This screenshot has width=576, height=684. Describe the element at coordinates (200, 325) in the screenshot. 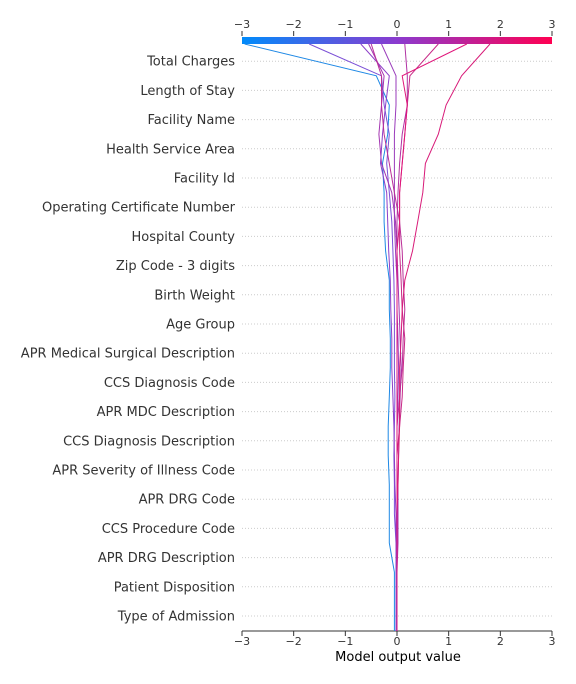

I see `feature-label: Age Group` at that location.